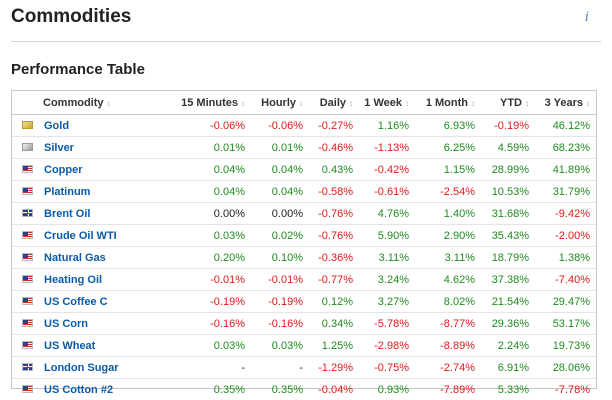 The width and height of the screenshot is (612, 400). What do you see at coordinates (280, 103) in the screenshot?
I see `column-header-hourly: Hourly ↕` at bounding box center [280, 103].